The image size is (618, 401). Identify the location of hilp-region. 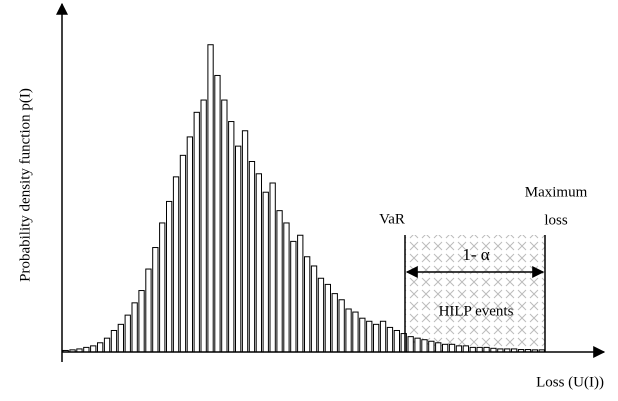
(475, 293).